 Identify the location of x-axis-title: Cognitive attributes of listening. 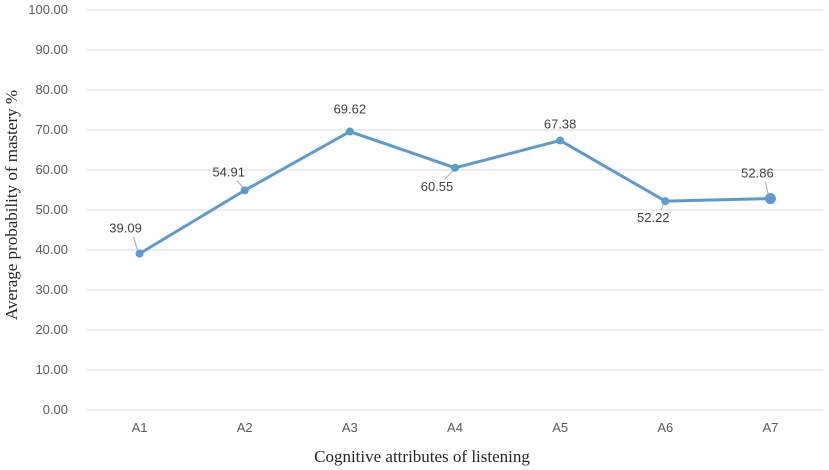
(422, 456).